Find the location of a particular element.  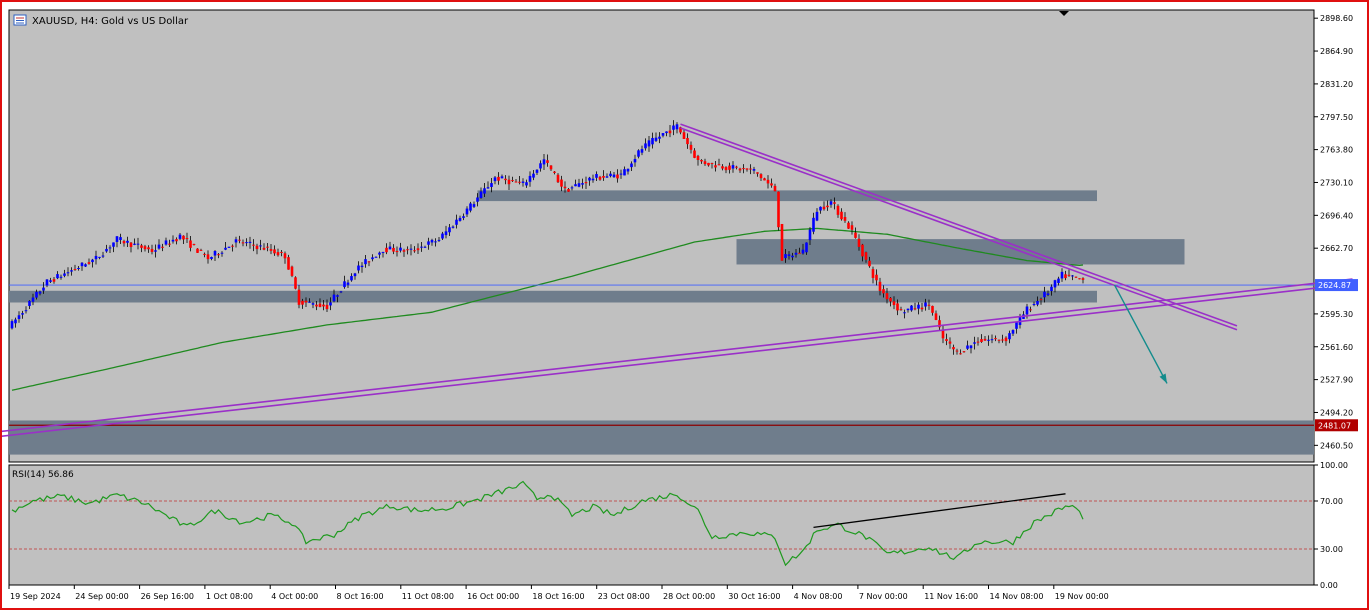

time-tick-label: 4 Oct 00:00 is located at coordinates (294, 596).